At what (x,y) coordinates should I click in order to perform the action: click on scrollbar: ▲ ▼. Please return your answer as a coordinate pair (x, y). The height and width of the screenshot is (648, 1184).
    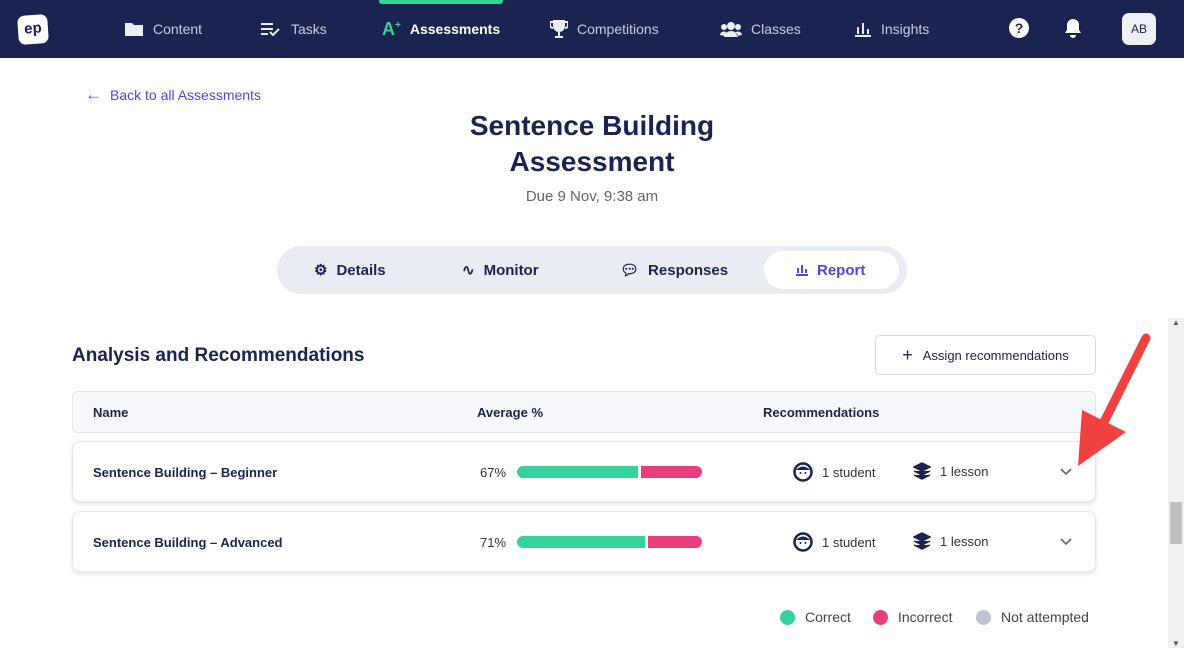
    Looking at the image, I should click on (1176, 483).